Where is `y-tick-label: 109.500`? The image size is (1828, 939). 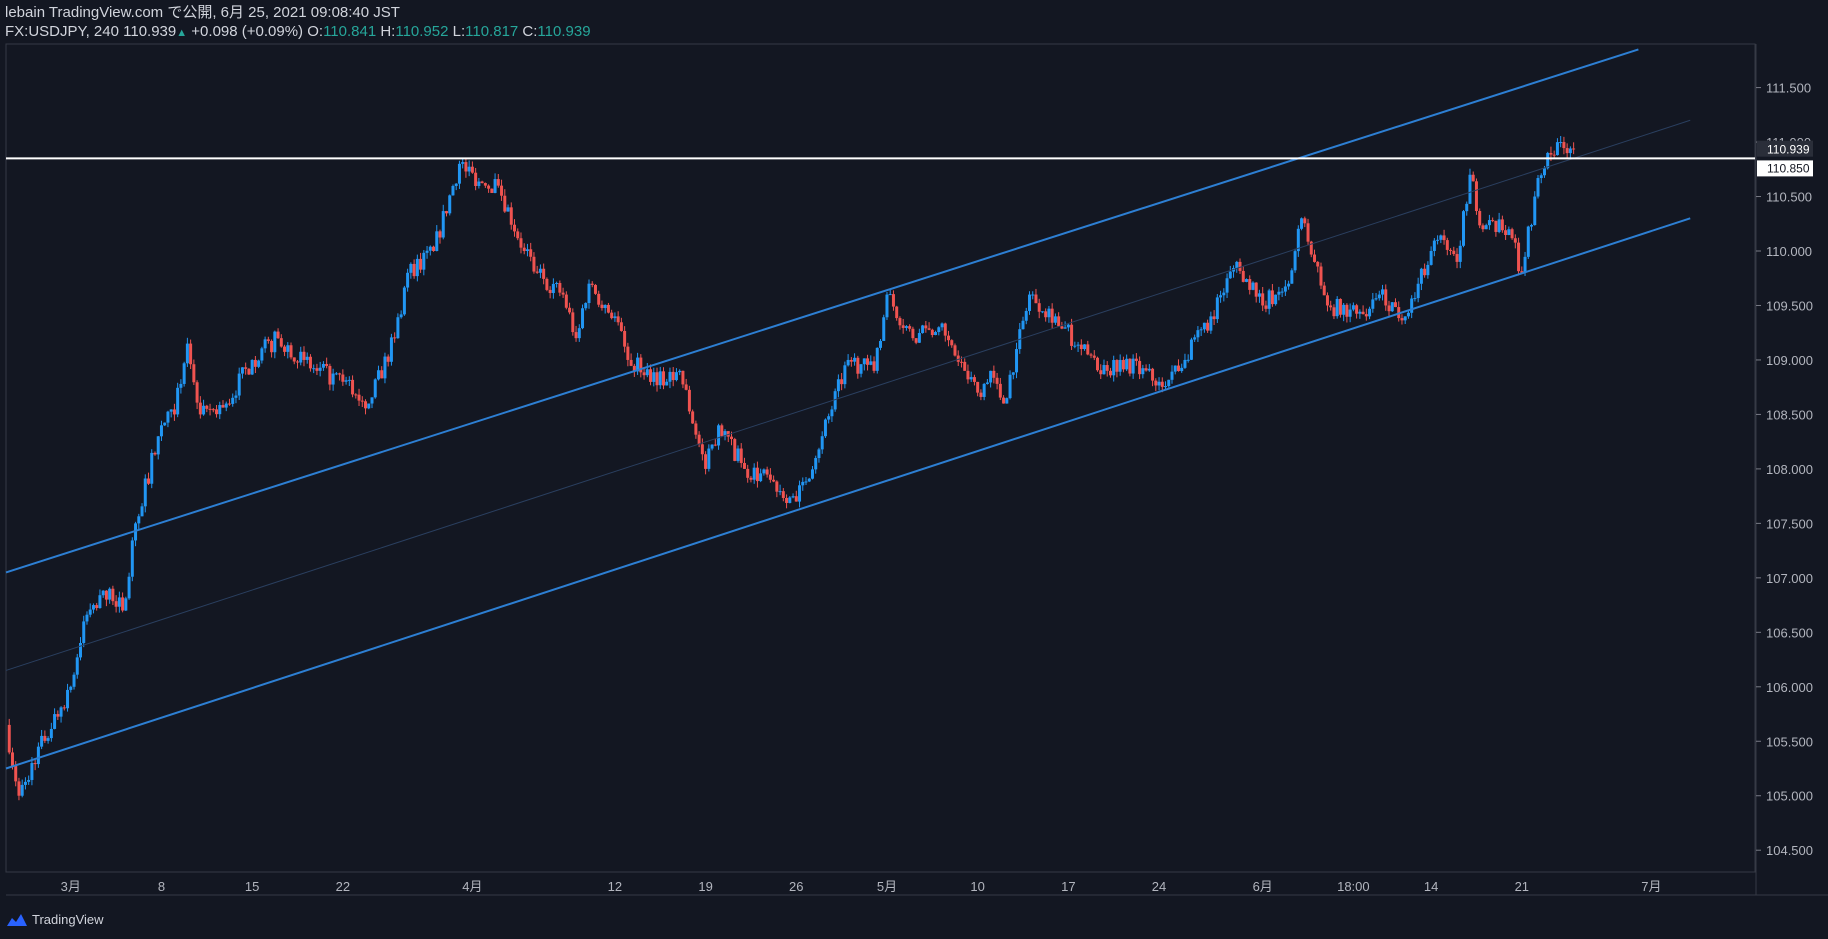
y-tick-label: 109.500 is located at coordinates (1789, 305).